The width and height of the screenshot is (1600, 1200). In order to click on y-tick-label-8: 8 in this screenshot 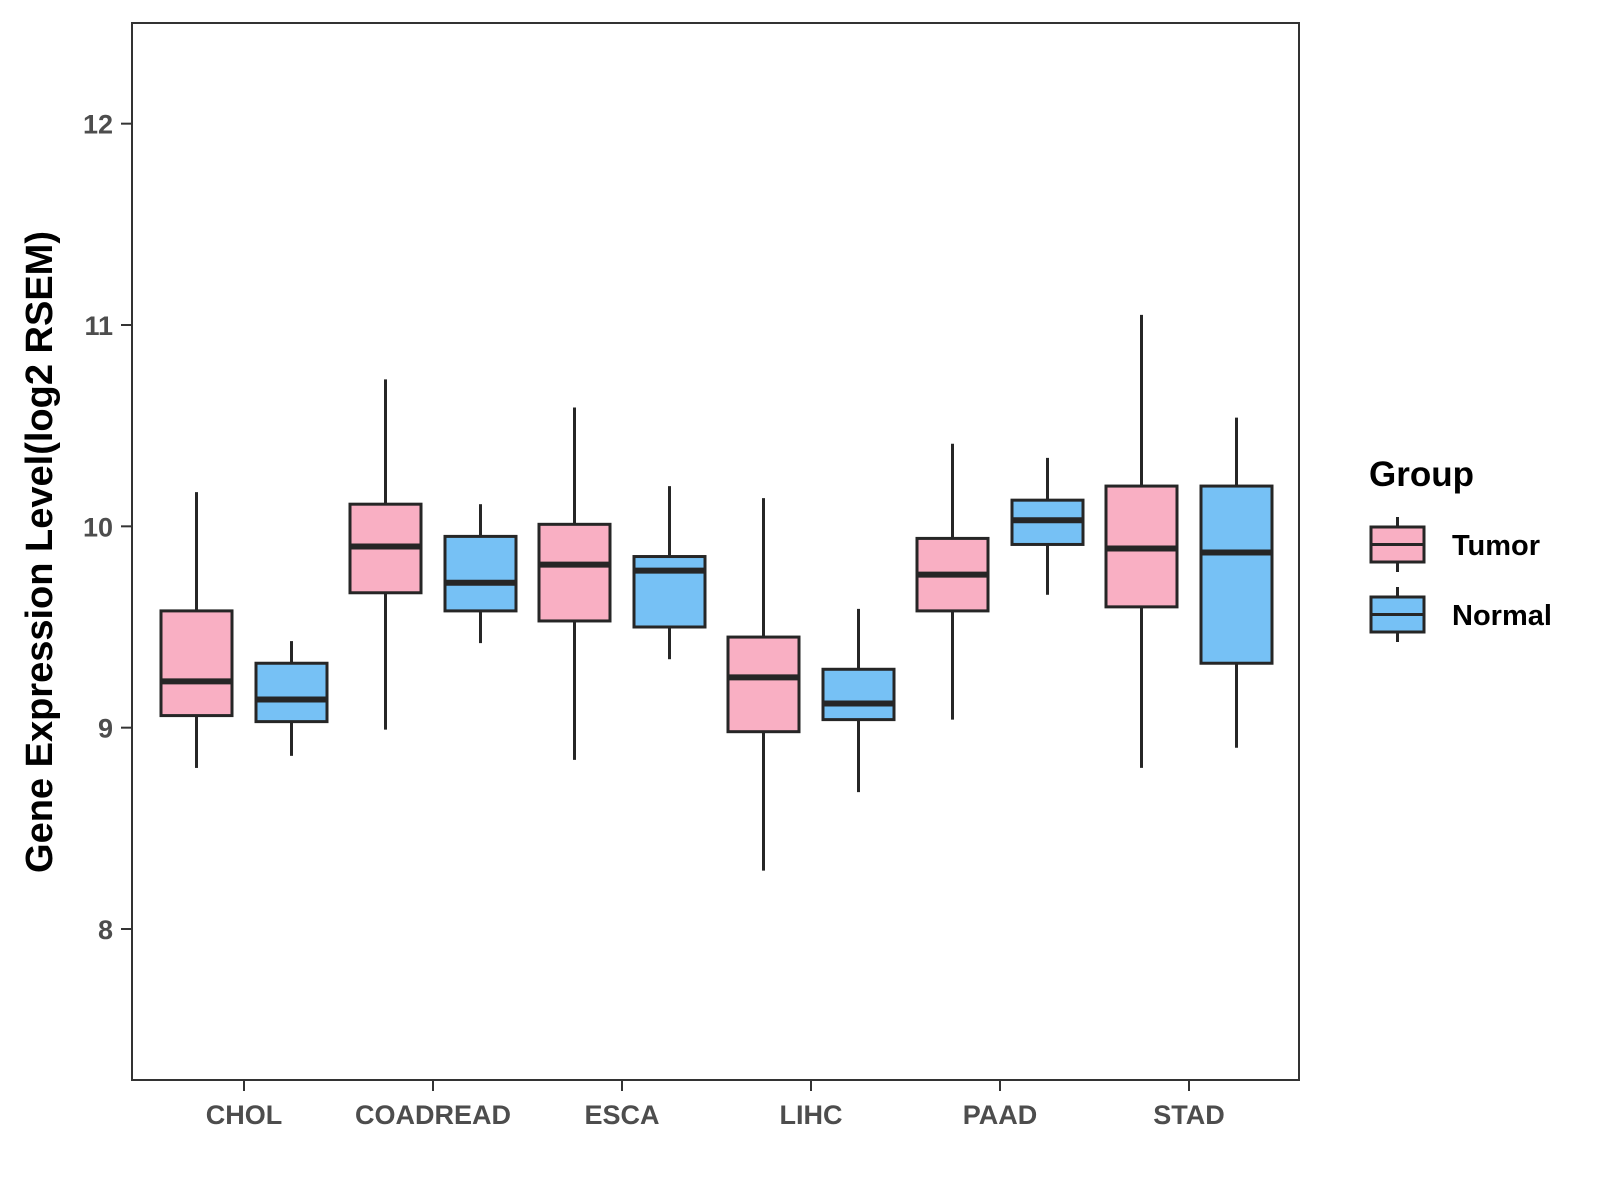, I will do `click(105, 930)`.